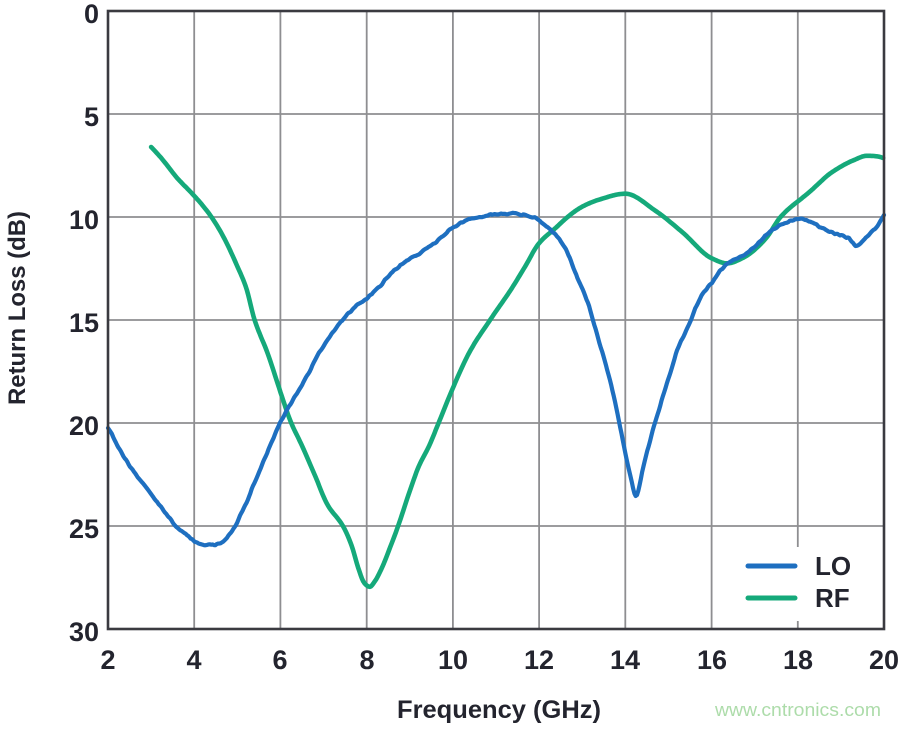 The height and width of the screenshot is (732, 900). Describe the element at coordinates (833, 566) in the screenshot. I see `svg-text: LO` at that location.